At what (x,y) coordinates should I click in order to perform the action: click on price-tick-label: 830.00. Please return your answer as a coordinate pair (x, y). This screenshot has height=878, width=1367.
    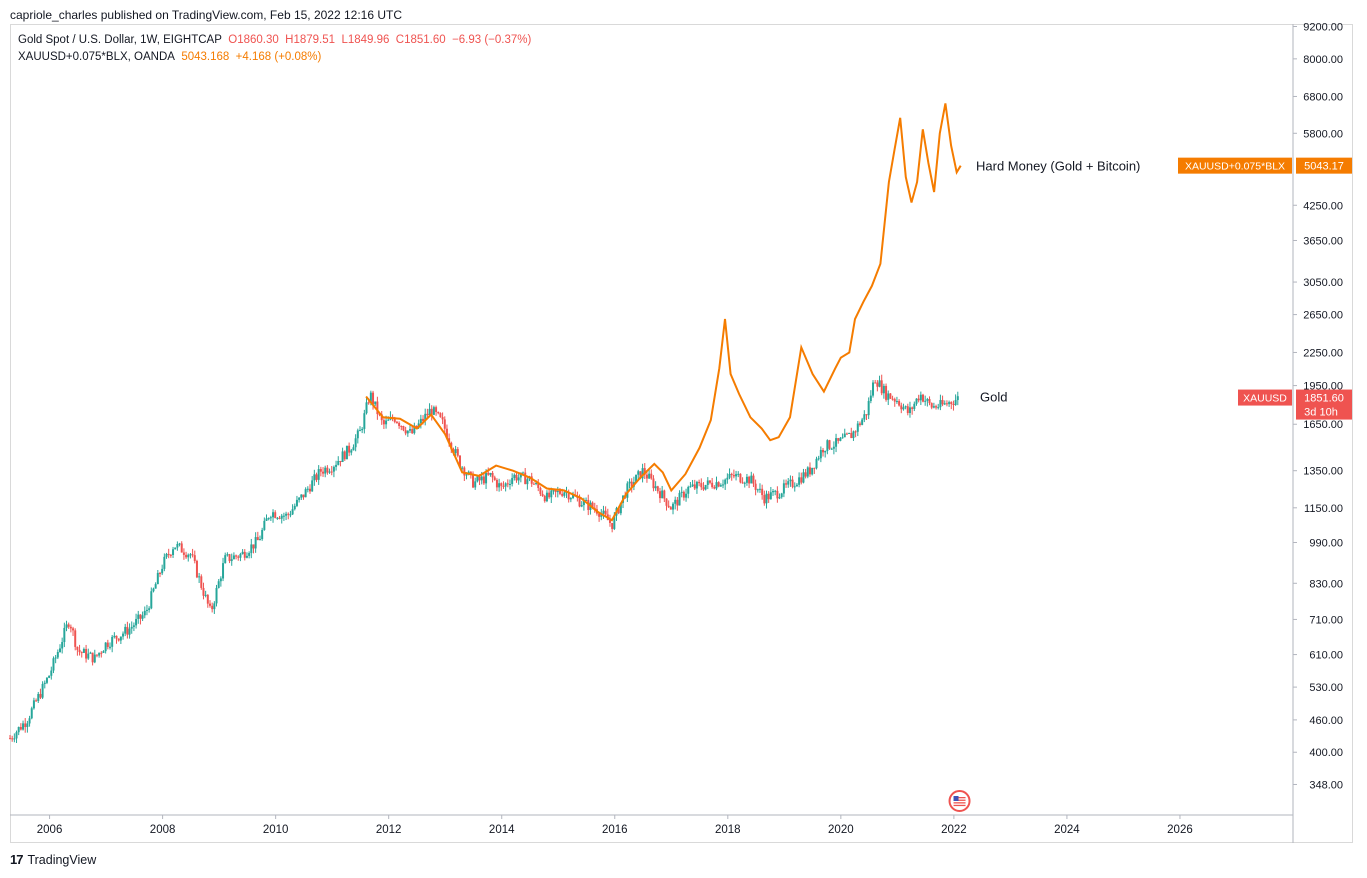
    Looking at the image, I should click on (1326, 584).